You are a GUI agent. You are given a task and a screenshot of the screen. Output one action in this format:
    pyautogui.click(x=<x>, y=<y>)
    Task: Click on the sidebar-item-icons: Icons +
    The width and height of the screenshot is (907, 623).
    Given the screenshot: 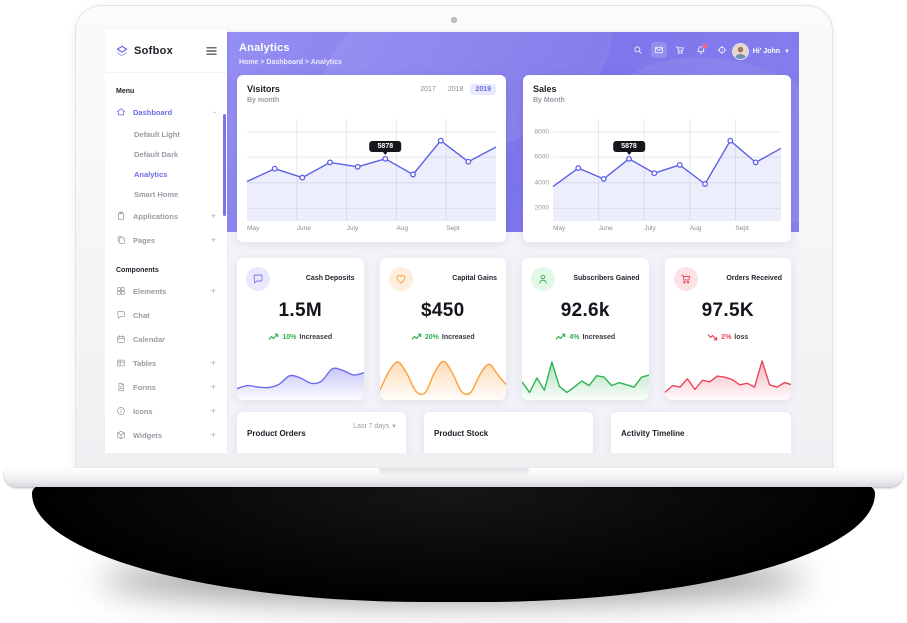 What is the action you would take?
    pyautogui.click(x=166, y=411)
    